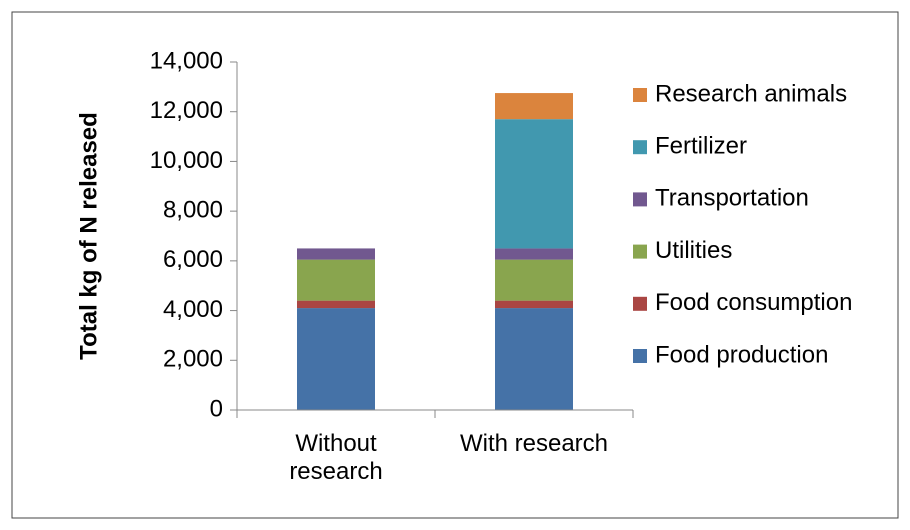 This screenshot has height=530, width=910. I want to click on legend-label: Utilities, so click(693, 250).